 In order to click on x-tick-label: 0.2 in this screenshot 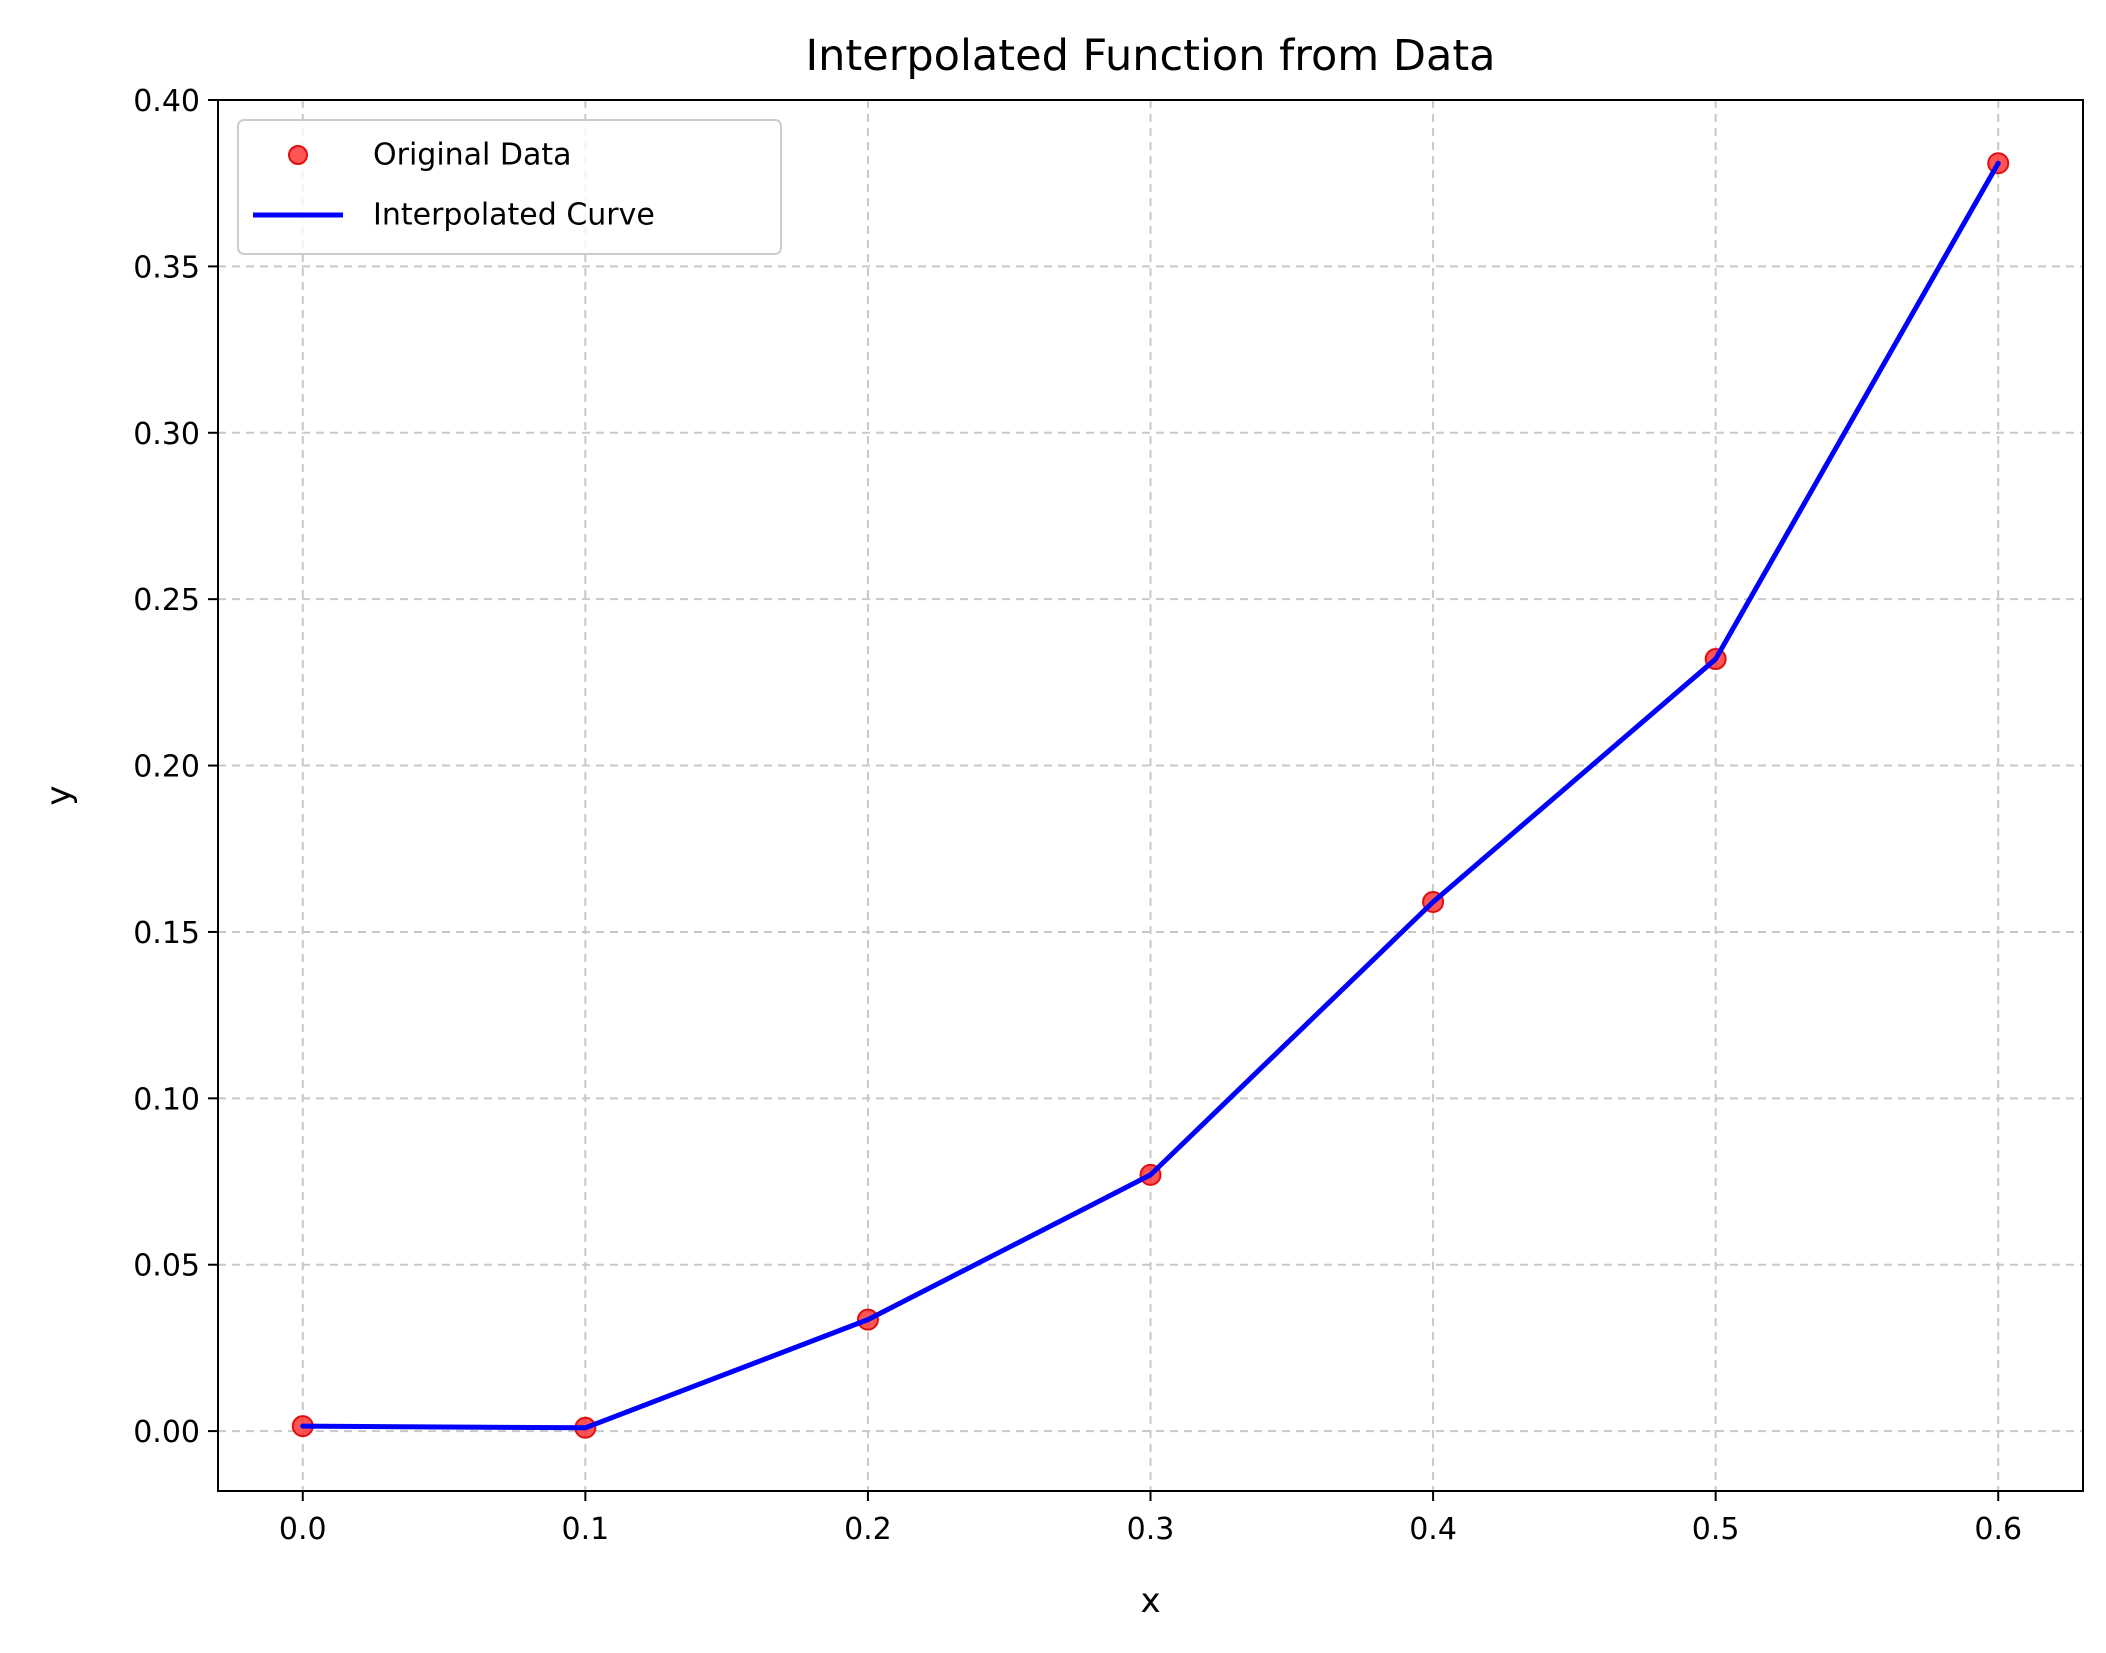, I will do `click(868, 1529)`.